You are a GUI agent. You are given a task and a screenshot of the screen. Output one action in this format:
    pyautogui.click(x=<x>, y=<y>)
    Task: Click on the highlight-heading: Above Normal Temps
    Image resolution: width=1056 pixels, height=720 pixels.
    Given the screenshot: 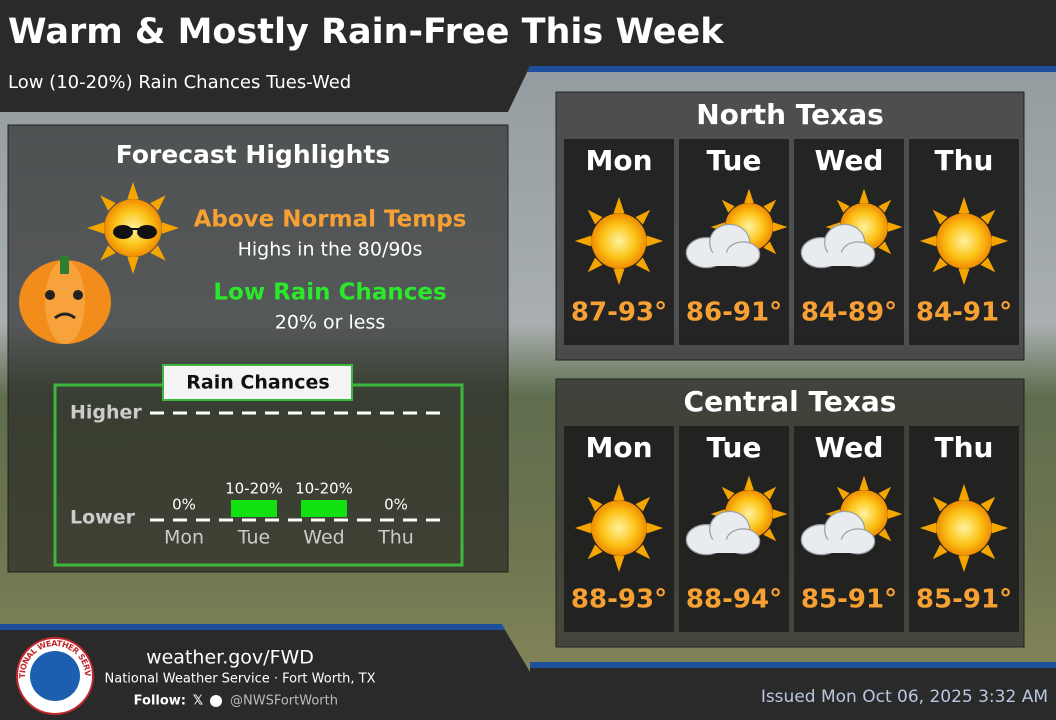 What is the action you would take?
    pyautogui.click(x=330, y=220)
    